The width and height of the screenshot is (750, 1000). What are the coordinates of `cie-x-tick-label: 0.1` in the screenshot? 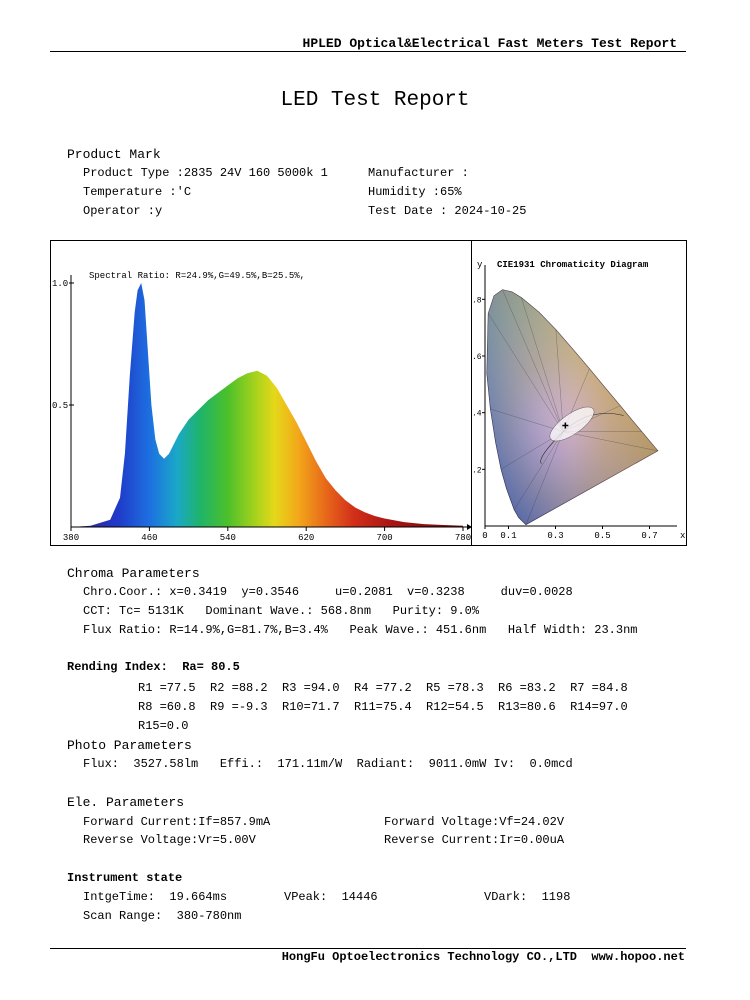 It's located at (508, 536).